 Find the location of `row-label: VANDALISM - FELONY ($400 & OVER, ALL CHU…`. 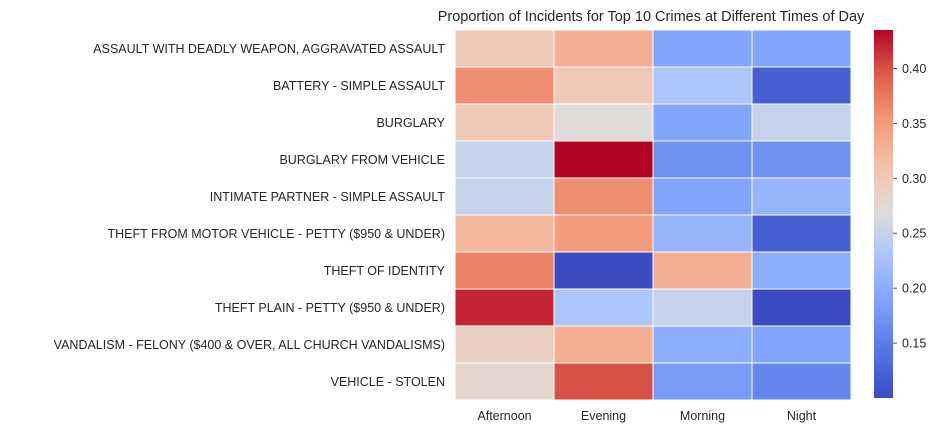

row-label: VANDALISM - FELONY ($400 & OVER, ALL CHU… is located at coordinates (249, 345).